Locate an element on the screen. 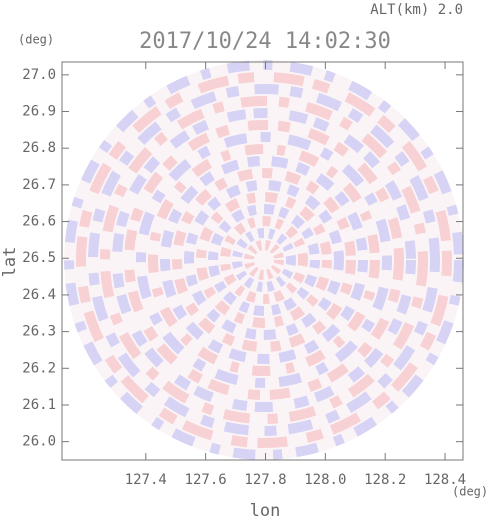 Image resolution: width=491 pixels, height=521 pixels. y-tick-label: 26.0 is located at coordinates (39, 442).